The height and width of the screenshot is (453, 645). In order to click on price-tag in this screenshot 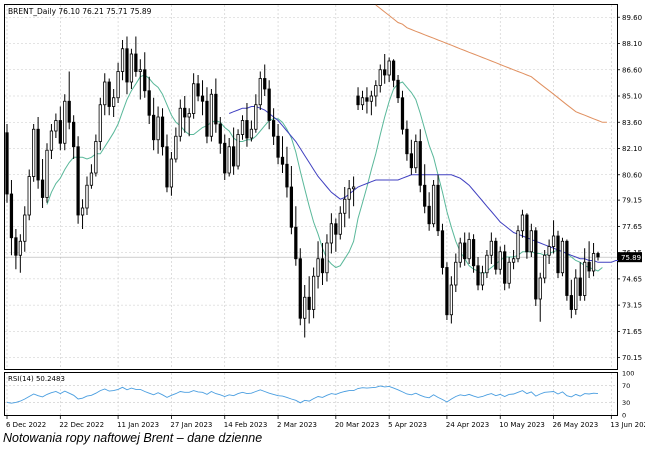, I will do `click(630, 257)`.